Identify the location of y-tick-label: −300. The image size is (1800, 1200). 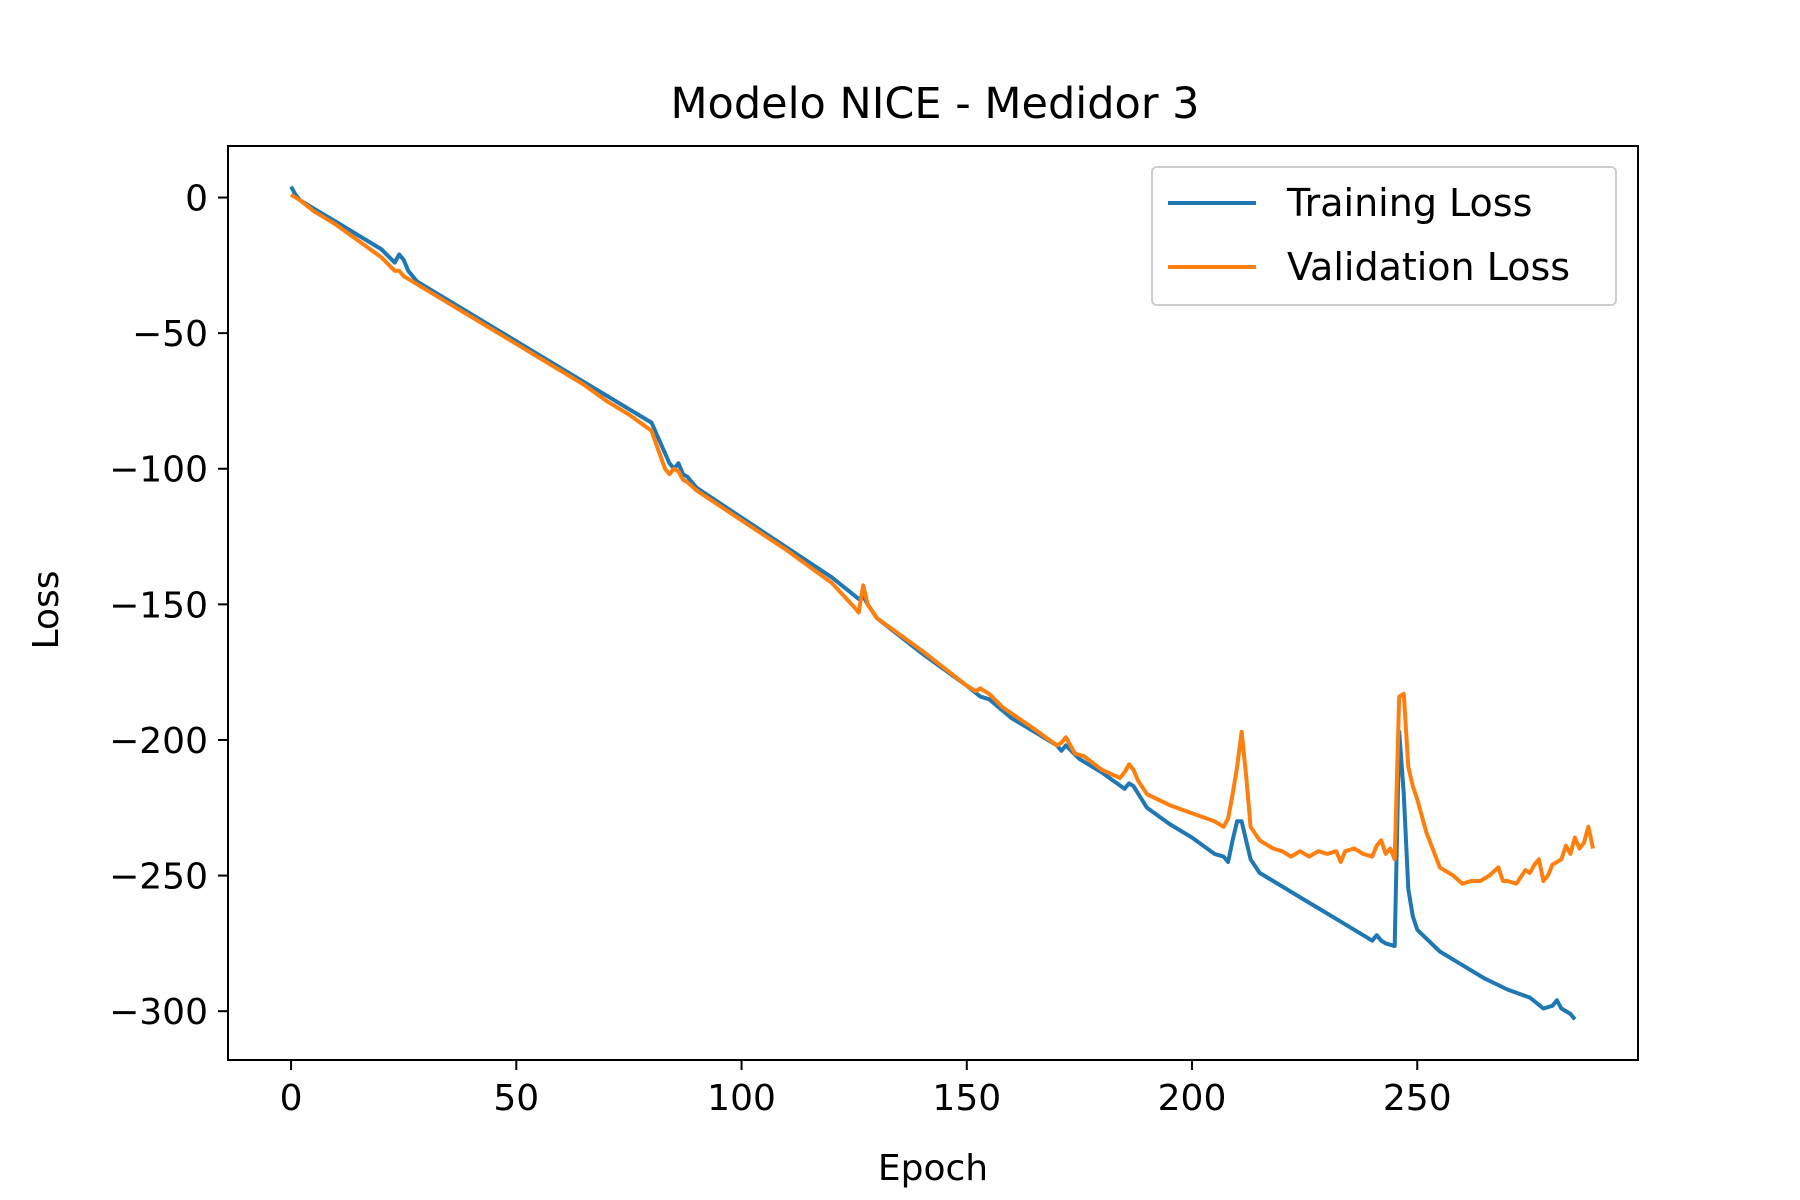
(158, 1012).